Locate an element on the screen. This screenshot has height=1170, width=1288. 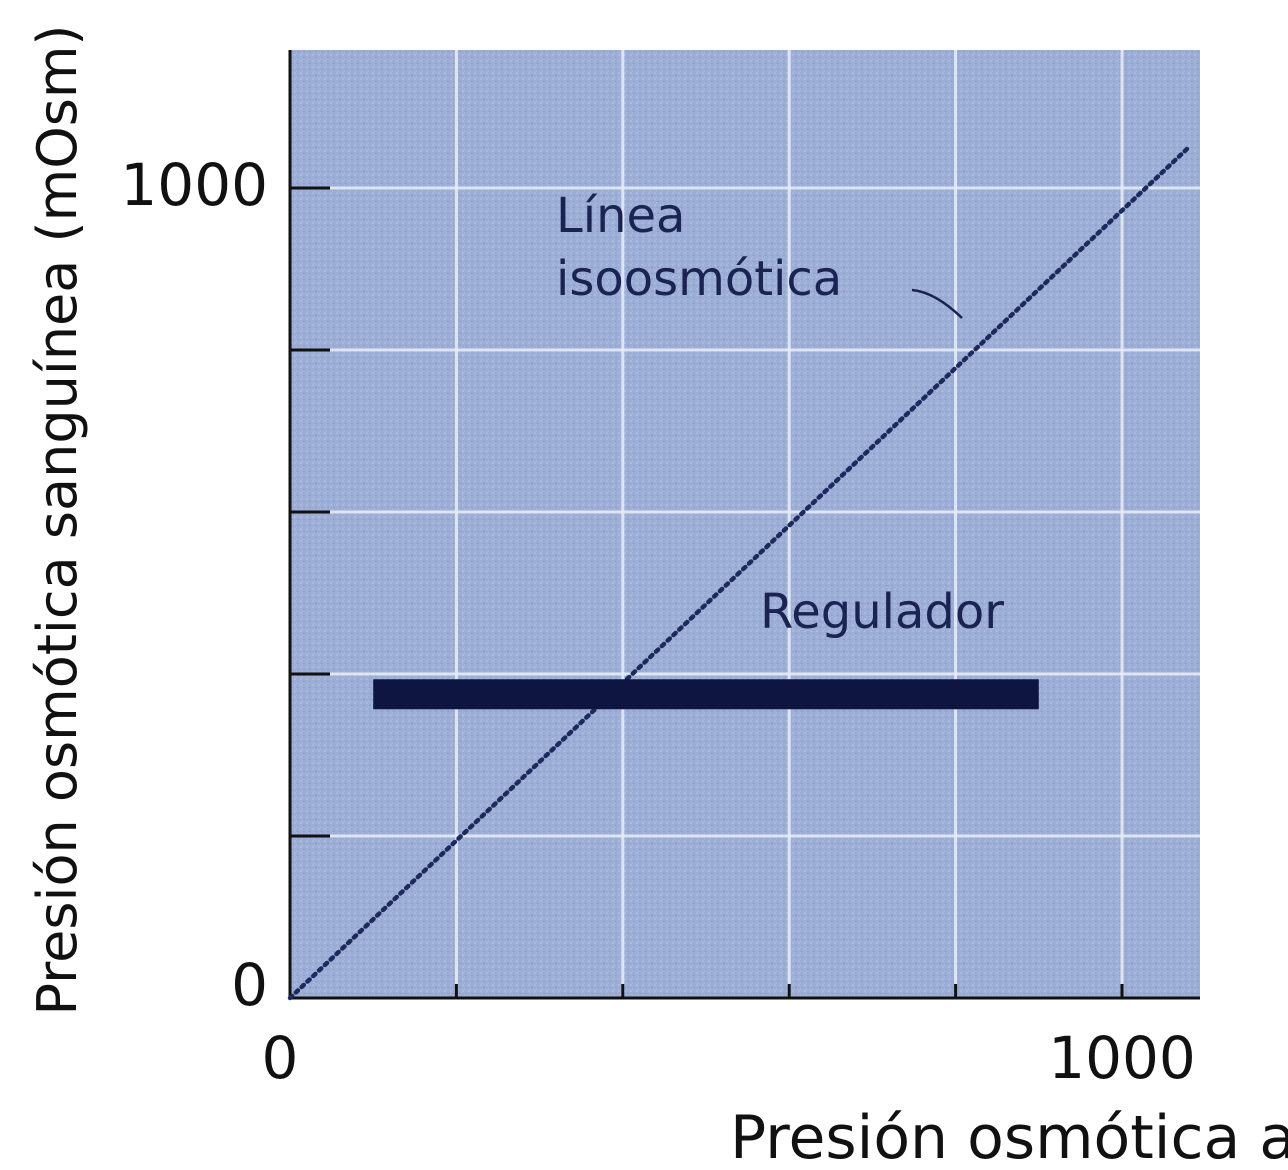
x-tick-label-1000: 1000 is located at coordinates (1122, 1058).